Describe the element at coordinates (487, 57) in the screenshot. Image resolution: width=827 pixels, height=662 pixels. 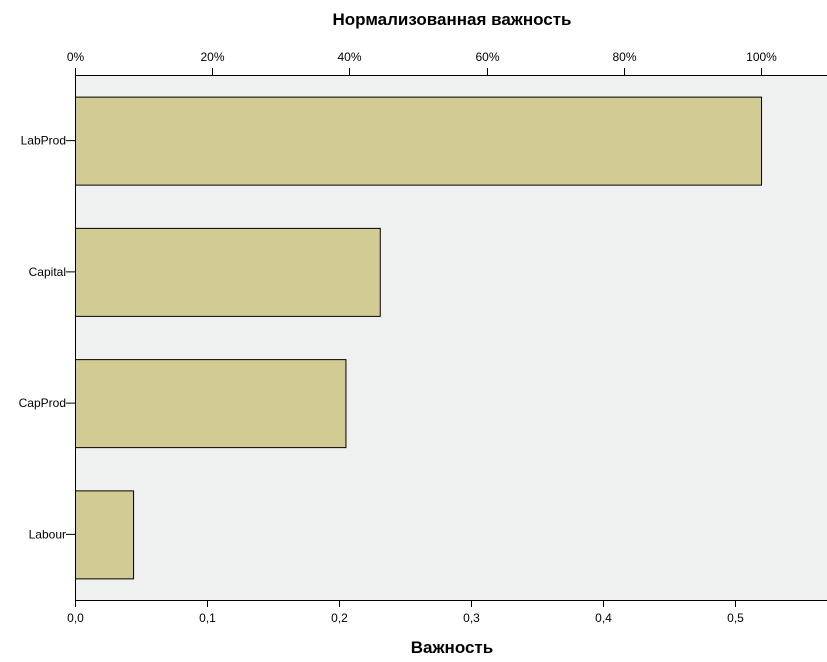
I see `x-top-tick-label: 60%` at that location.